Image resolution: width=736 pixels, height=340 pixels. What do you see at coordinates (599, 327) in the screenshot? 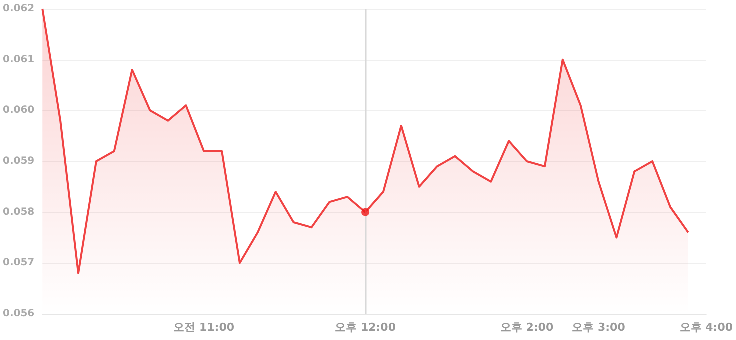
I see `x-tick-label: 오후 3:00` at bounding box center [599, 327].